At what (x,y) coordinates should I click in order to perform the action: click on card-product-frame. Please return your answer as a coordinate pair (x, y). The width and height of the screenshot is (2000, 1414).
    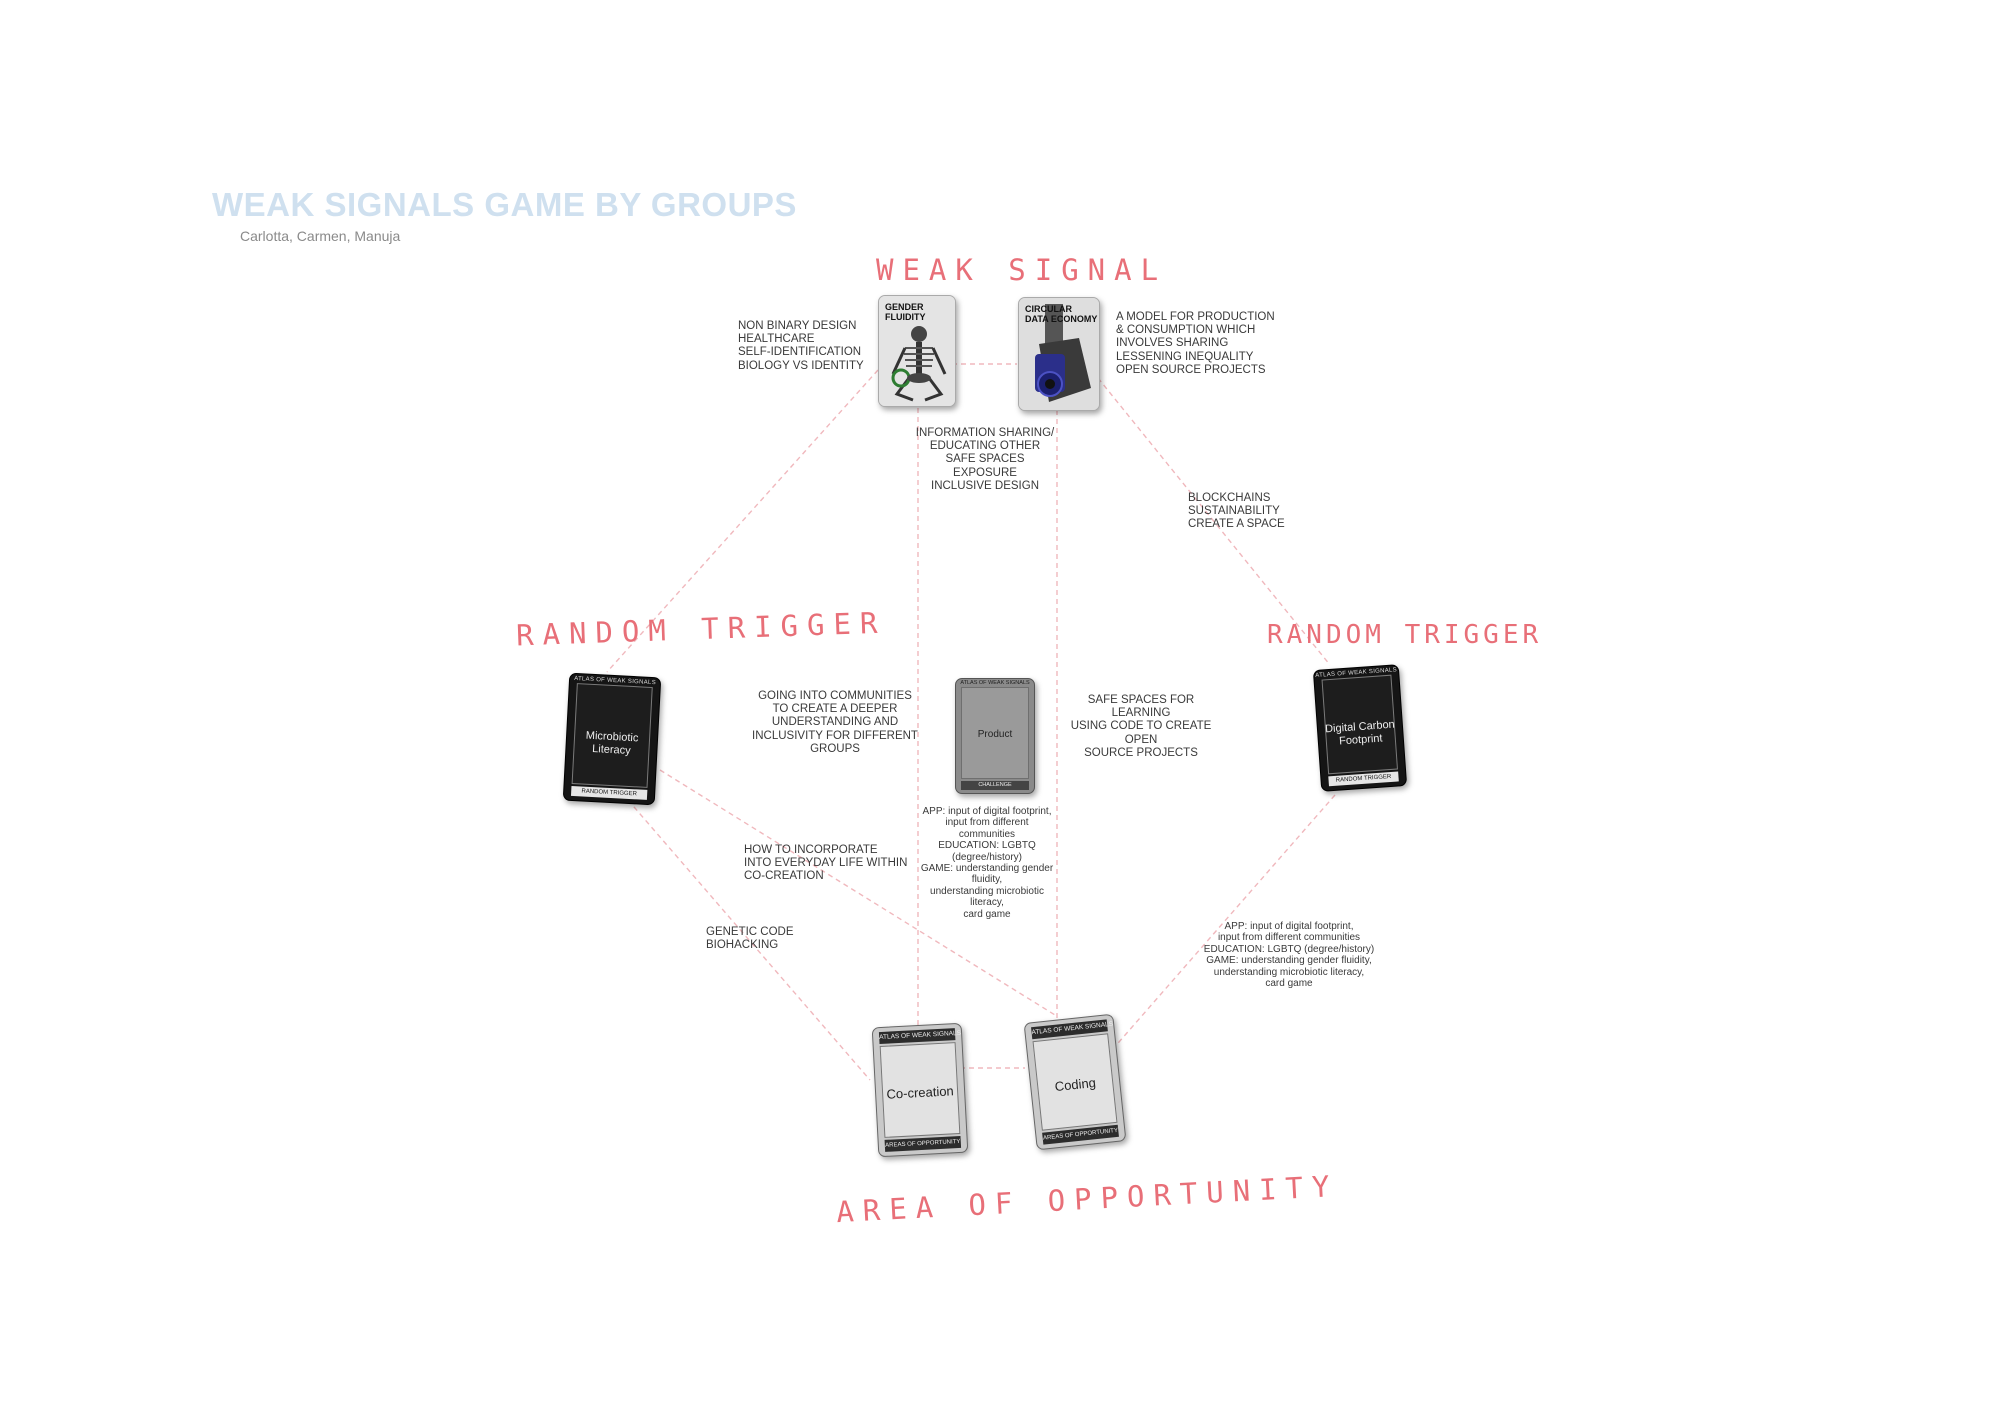
    Looking at the image, I should click on (995, 733).